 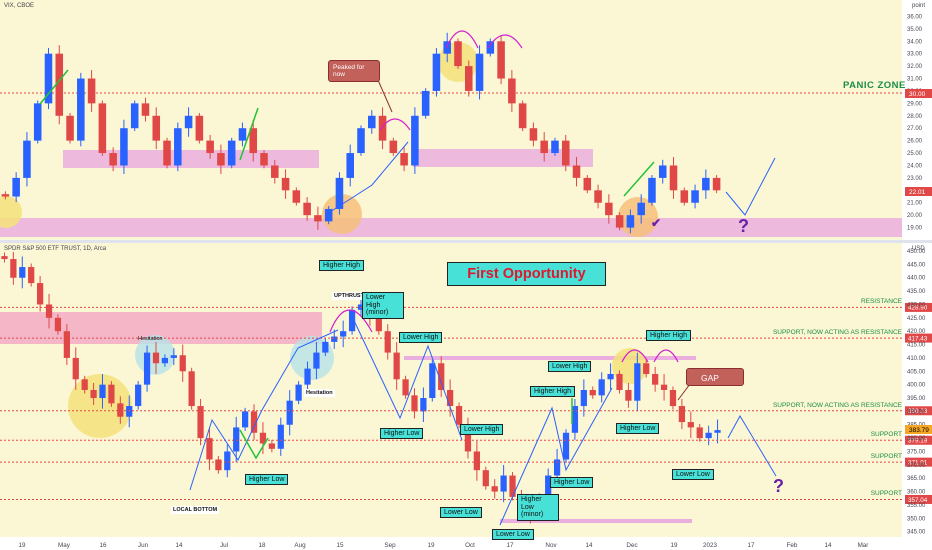 What do you see at coordinates (631, 545) in the screenshot?
I see `time-tick-label: Dec` at bounding box center [631, 545].